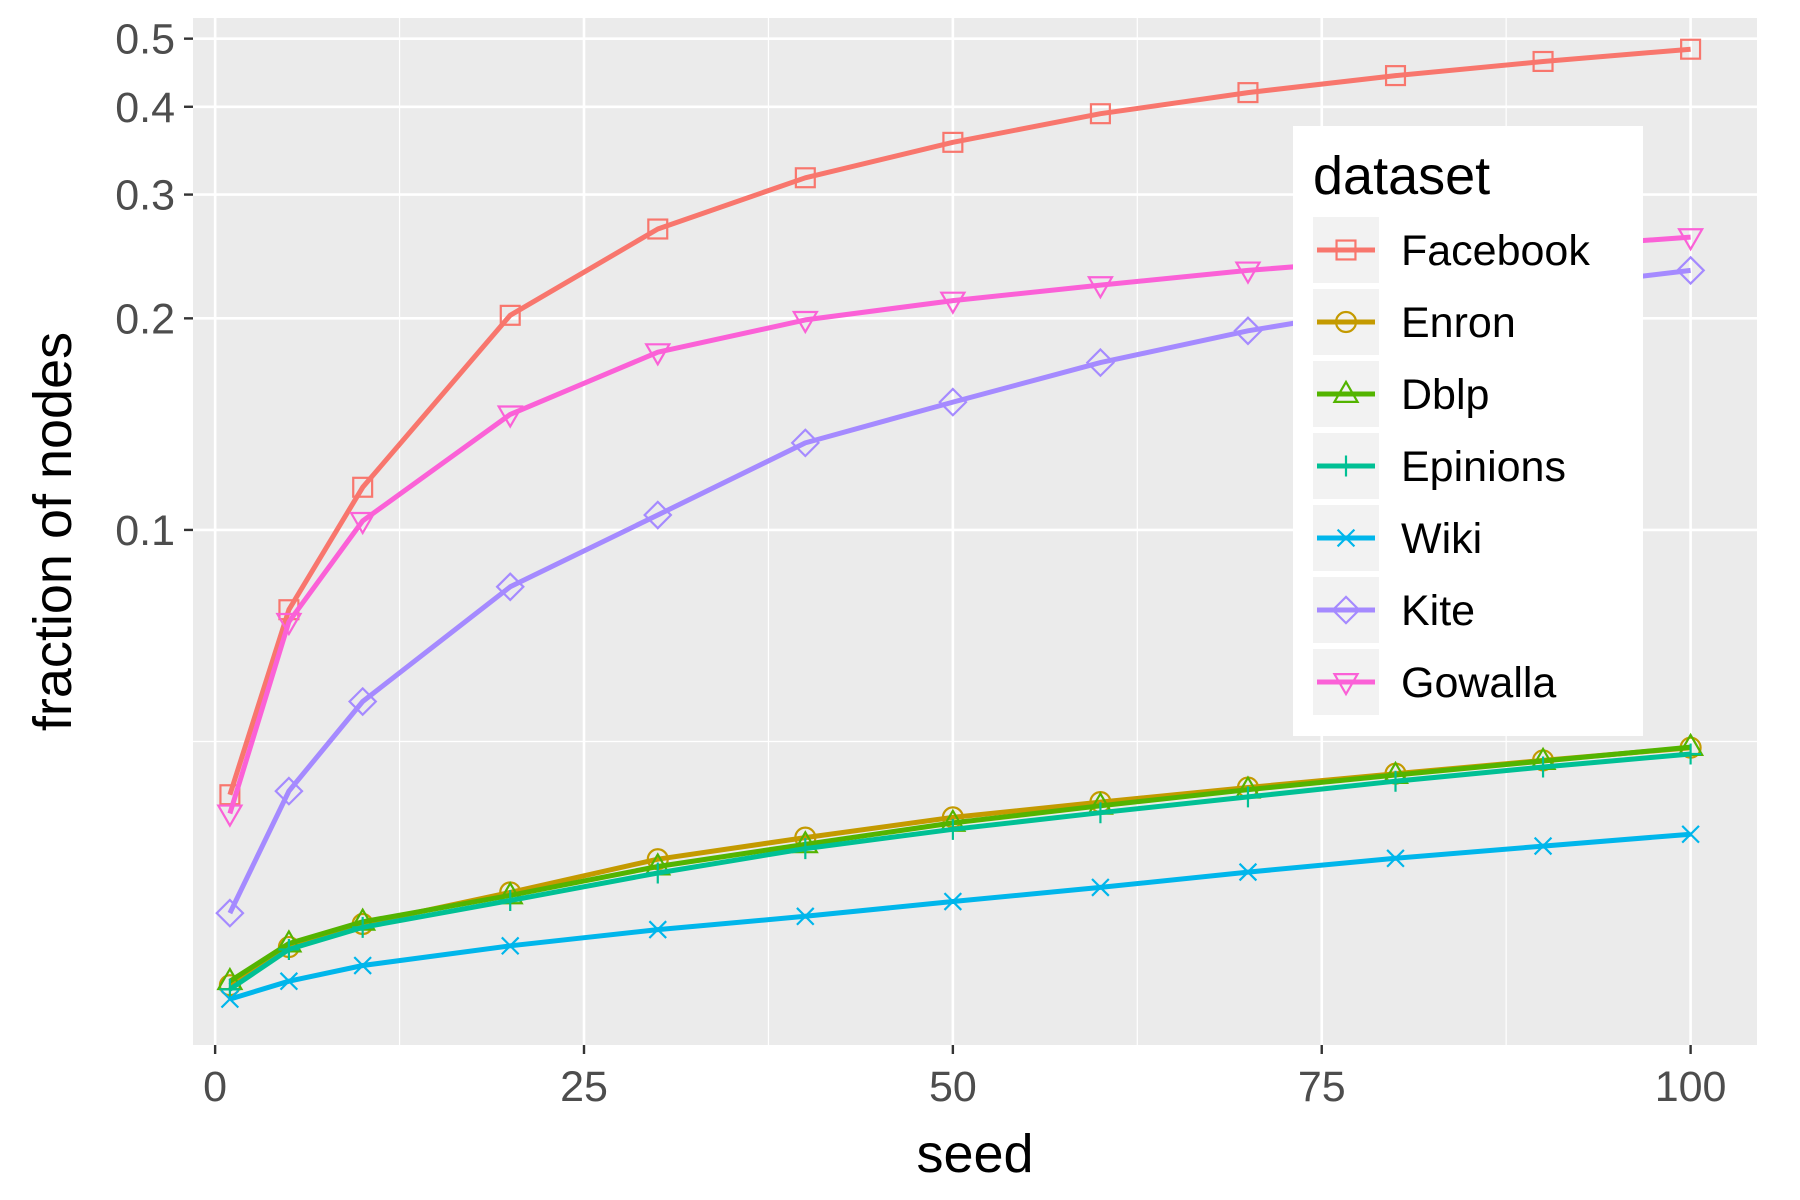  What do you see at coordinates (145, 108) in the screenshot?
I see `y-tick-label: 0.4` at bounding box center [145, 108].